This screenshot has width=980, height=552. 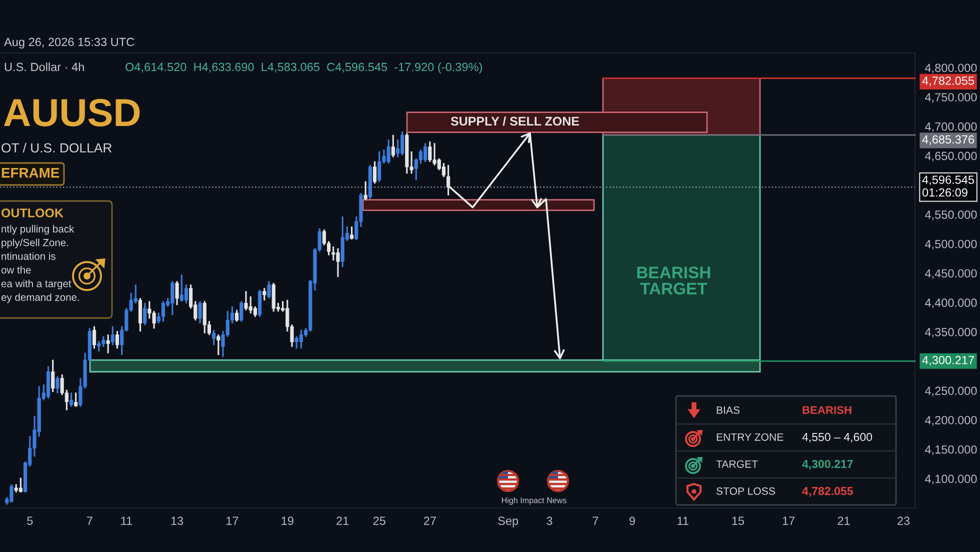 I want to click on annotation: 4,300.217, so click(x=827, y=465).